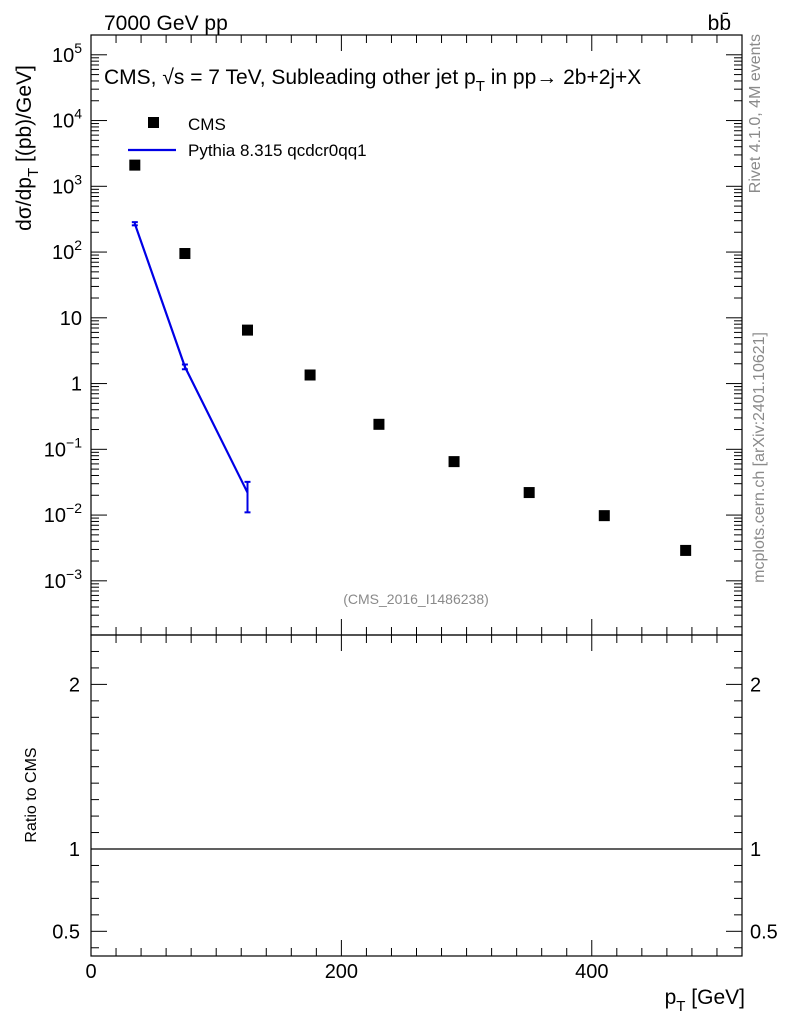 The image size is (786, 1024). Describe the element at coordinates (247, 137) in the screenshot. I see `legend: CMS Pythia 8.315 qcdcr0qq1` at that location.